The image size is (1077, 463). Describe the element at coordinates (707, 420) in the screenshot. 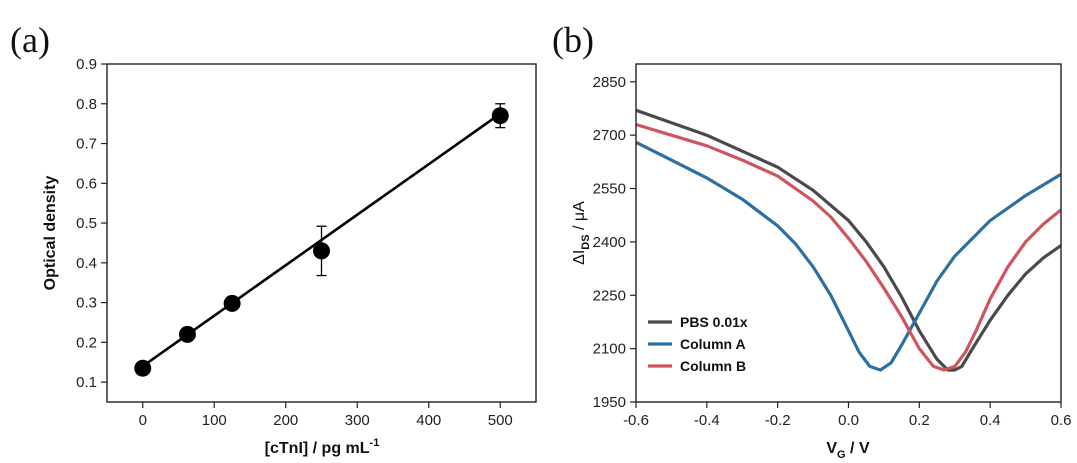

I see `panel-b-x-tick-label: -0.4` at that location.